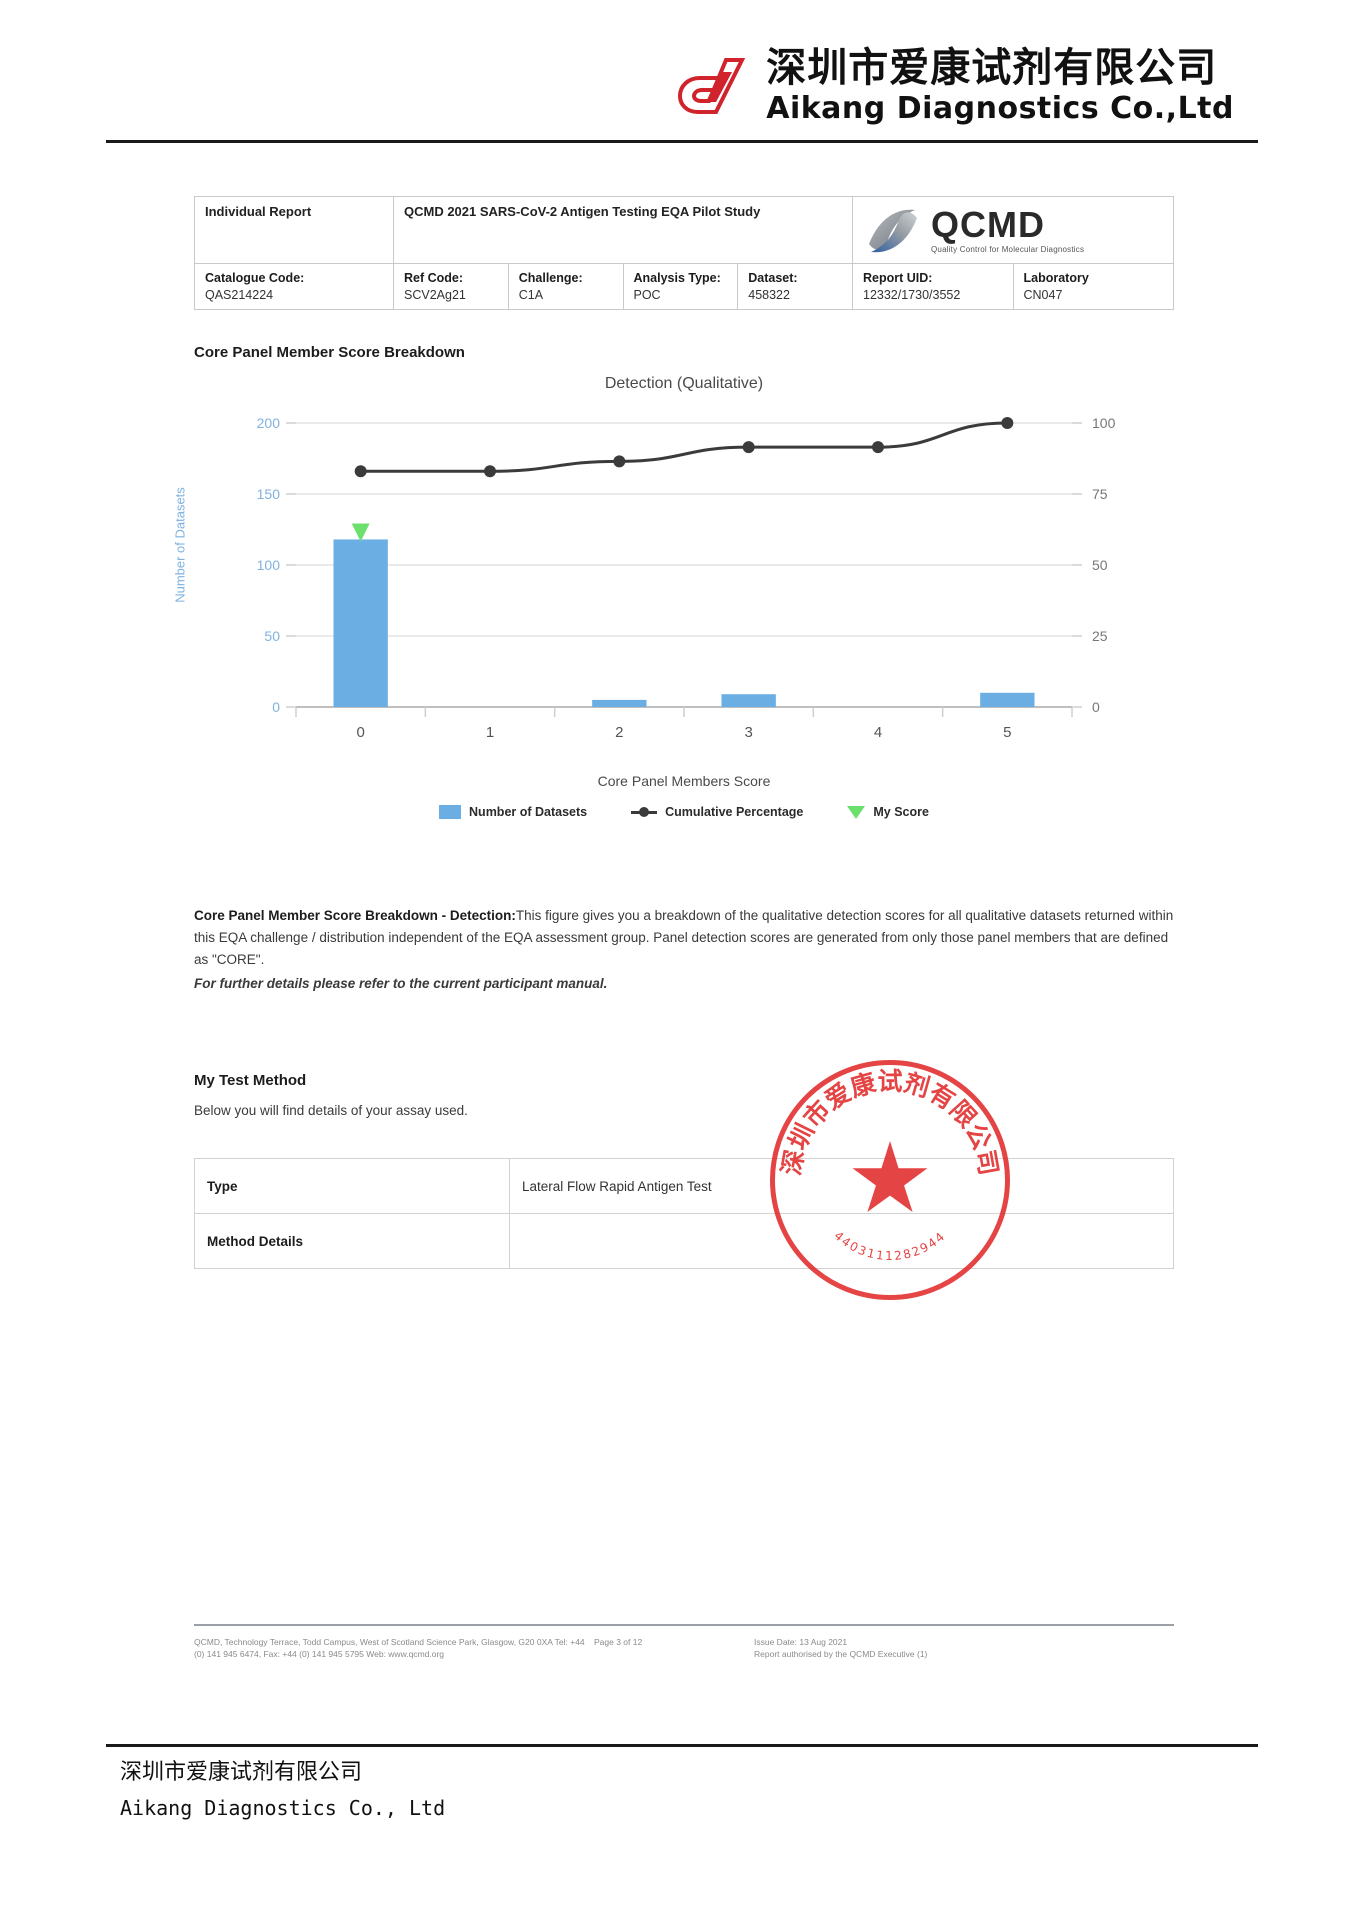 The height and width of the screenshot is (1920, 1364). I want to click on meta-cell-analysis-type: Analysis Type: POC, so click(680, 286).